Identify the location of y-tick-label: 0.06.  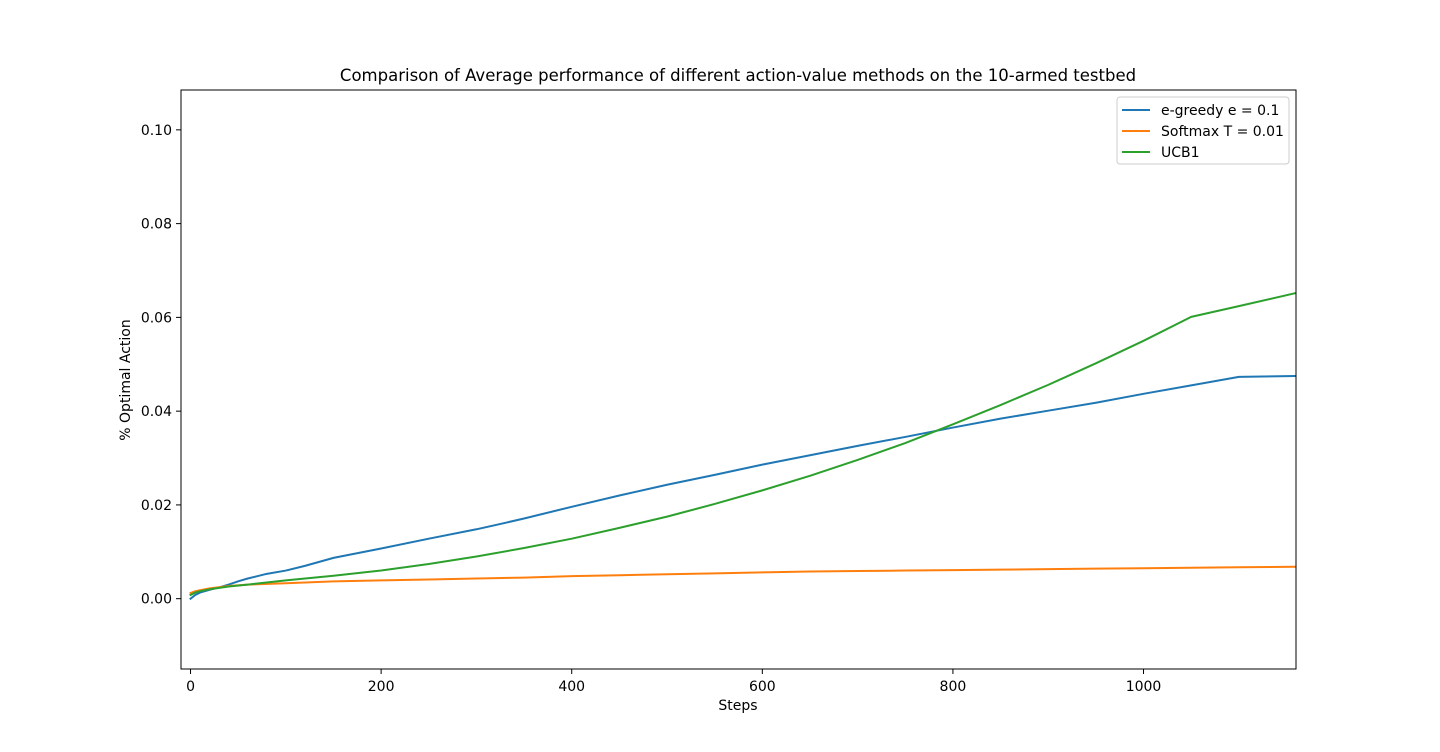
(156, 318).